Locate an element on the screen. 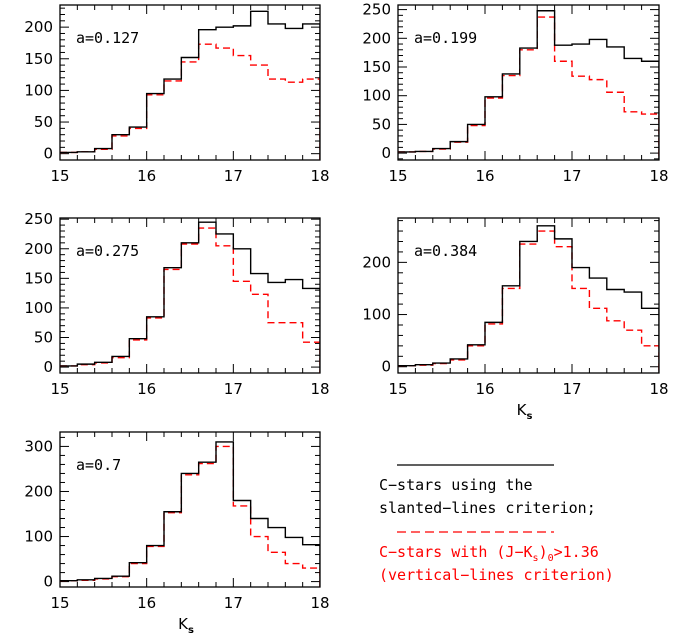  panel-annotation: a=0.7 is located at coordinates (98, 465).